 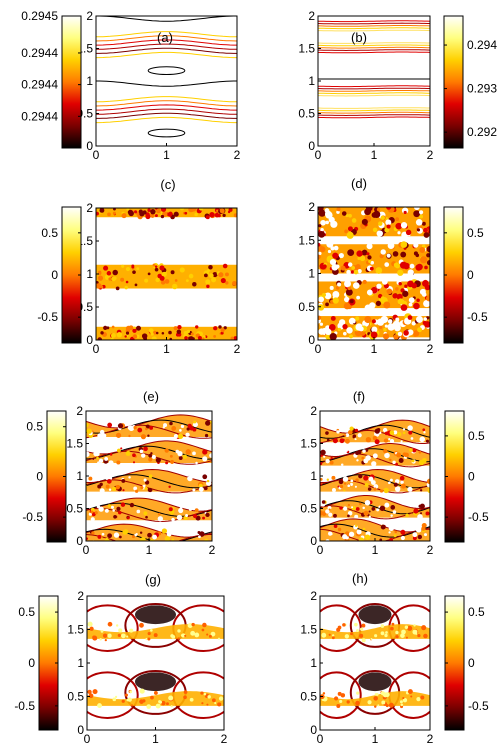 What do you see at coordinates (471, 663) in the screenshot?
I see `colorbar-tick-label: 0` at bounding box center [471, 663].